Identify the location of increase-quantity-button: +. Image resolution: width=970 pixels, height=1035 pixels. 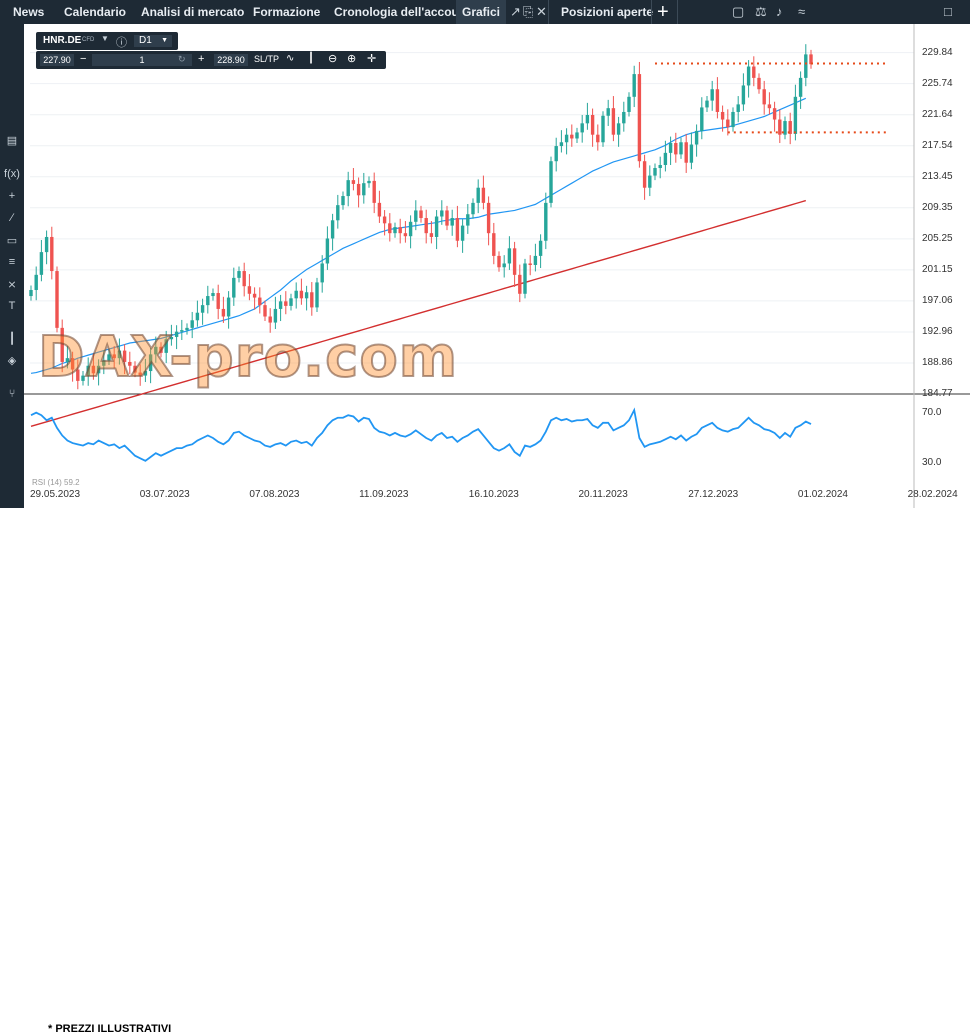
(201, 59).